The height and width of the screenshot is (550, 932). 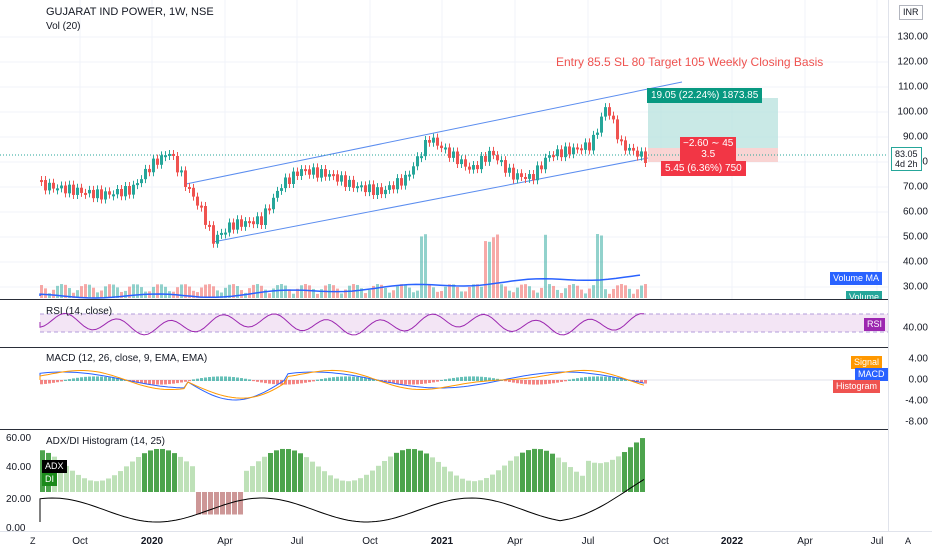 What do you see at coordinates (911, 12) in the screenshot?
I see `currency-badge: INR` at bounding box center [911, 12].